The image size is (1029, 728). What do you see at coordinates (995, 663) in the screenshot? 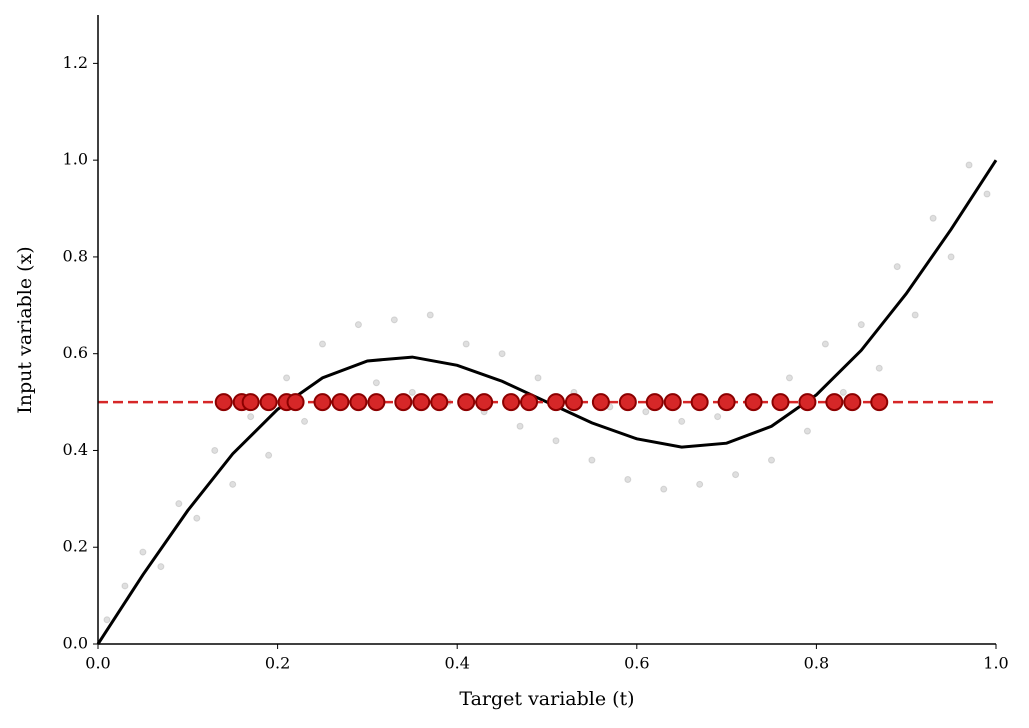
I see `x-tick-label: 1.0` at bounding box center [995, 663].